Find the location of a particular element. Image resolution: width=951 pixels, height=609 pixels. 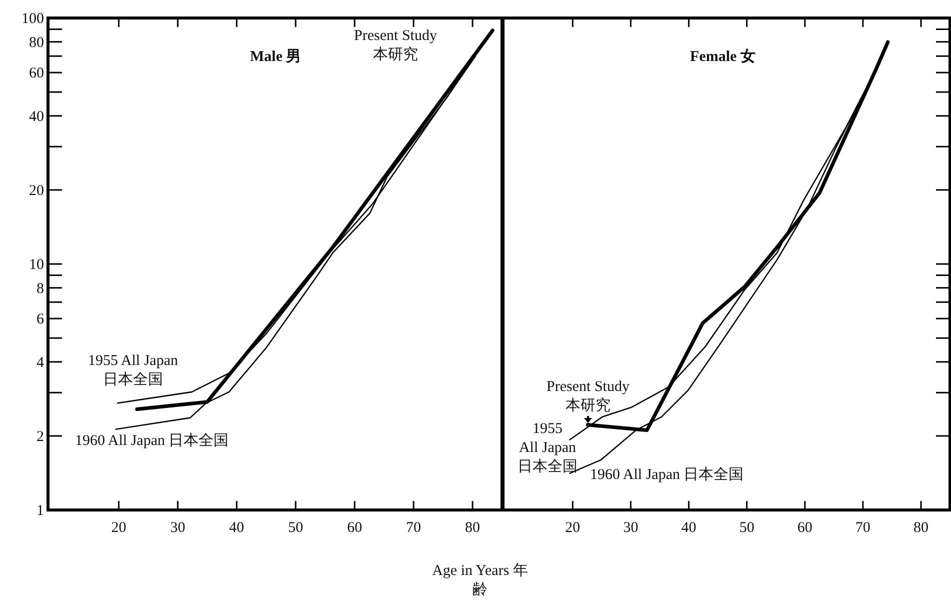

y-tick-label: 2 is located at coordinates (40, 436).